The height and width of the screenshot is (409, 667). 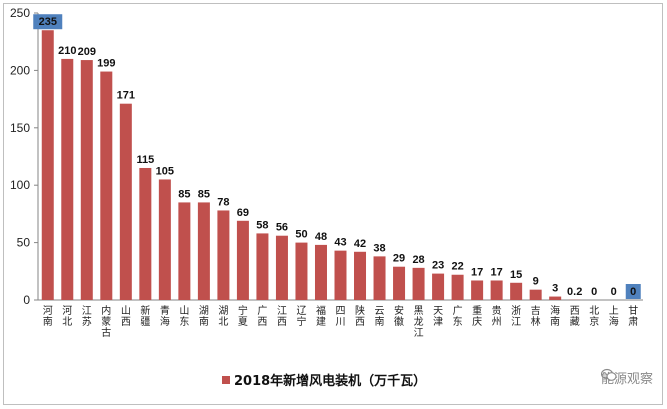 I want to click on data-label: 50, so click(x=301, y=235).